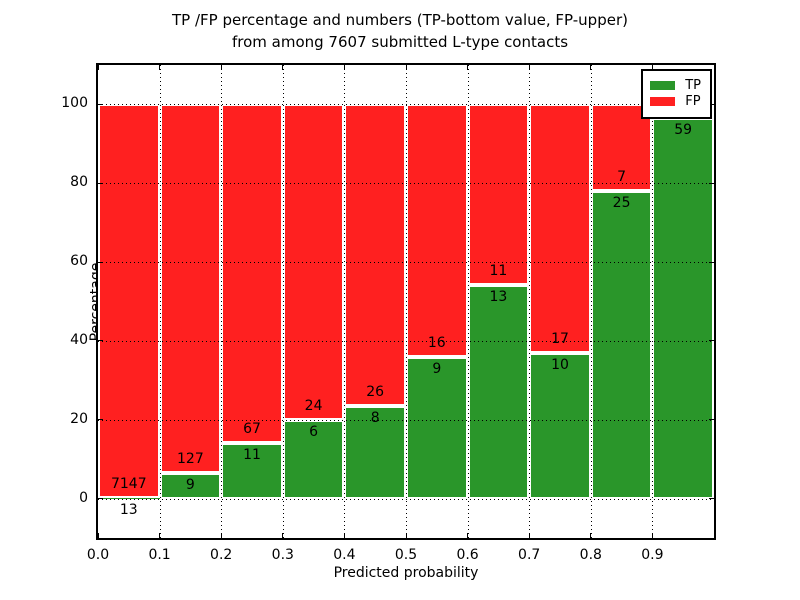 The image size is (800, 600). What do you see at coordinates (190, 458) in the screenshot?
I see `bar-label-fp: 127` at bounding box center [190, 458].